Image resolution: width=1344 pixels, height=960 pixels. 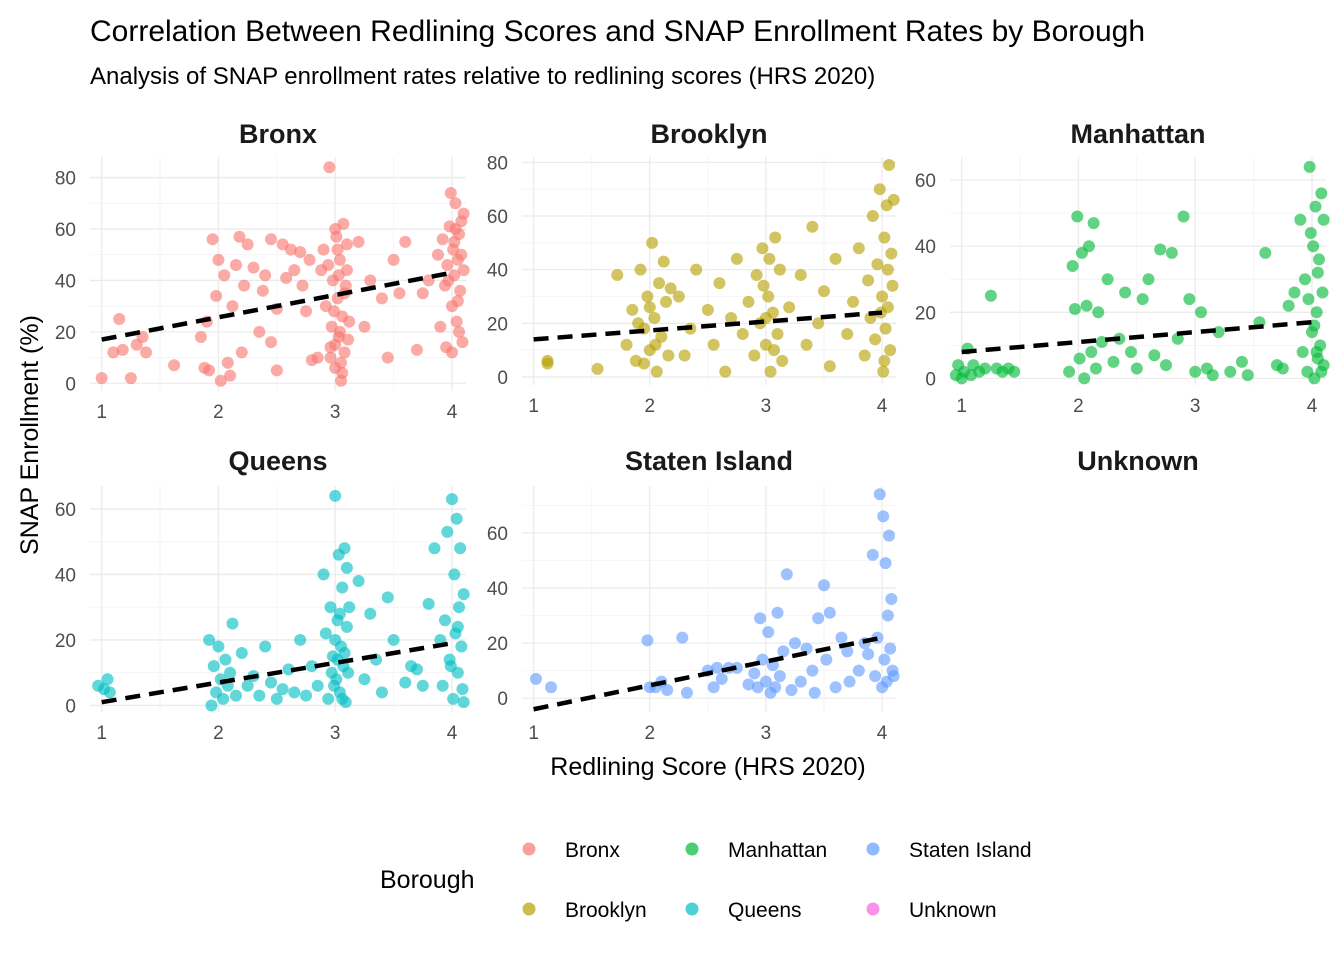 What do you see at coordinates (743, 910) in the screenshot?
I see `legend-item: Queens` at bounding box center [743, 910].